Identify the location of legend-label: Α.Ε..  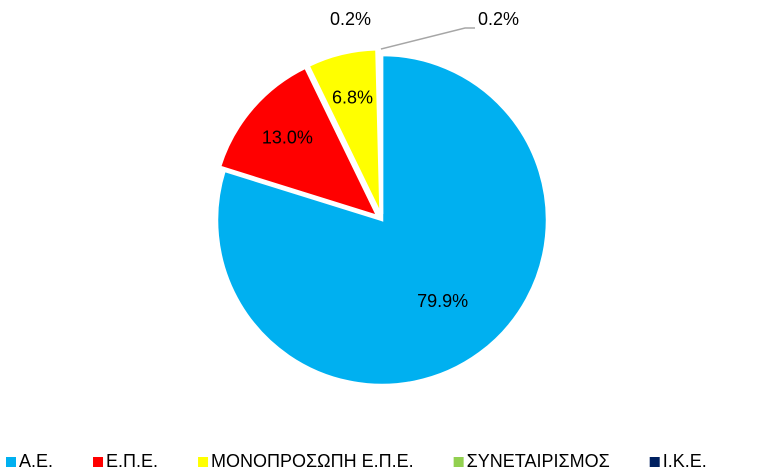
(36, 461).